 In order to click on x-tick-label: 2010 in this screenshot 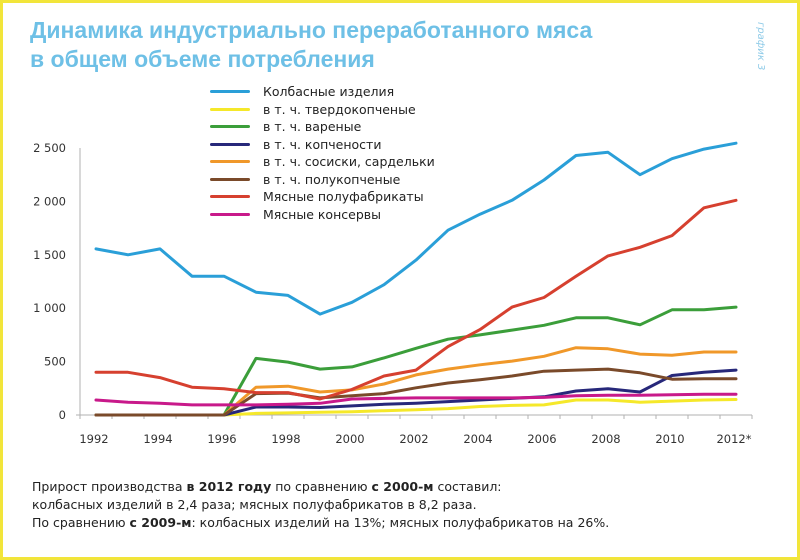, I will do `click(669, 439)`.